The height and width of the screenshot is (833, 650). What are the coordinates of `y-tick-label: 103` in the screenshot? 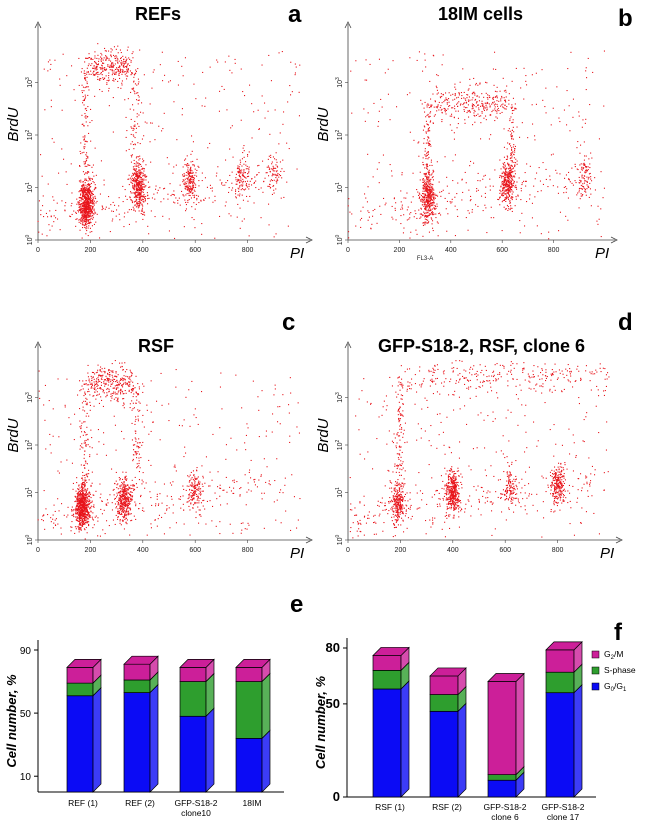 It's located at (339, 82).